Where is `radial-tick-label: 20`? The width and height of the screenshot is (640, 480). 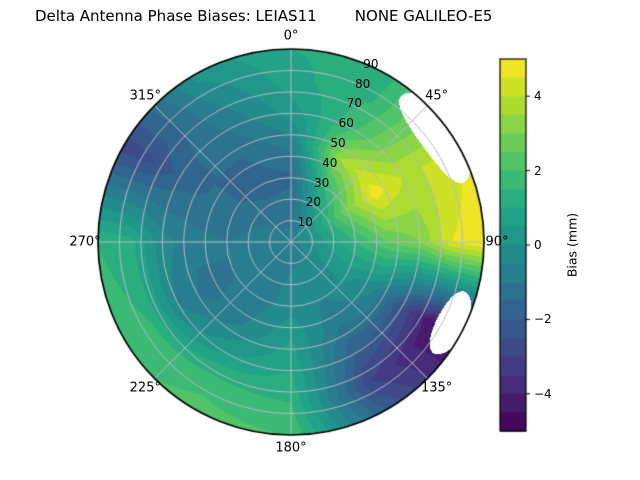
radial-tick-label: 20 is located at coordinates (313, 202).